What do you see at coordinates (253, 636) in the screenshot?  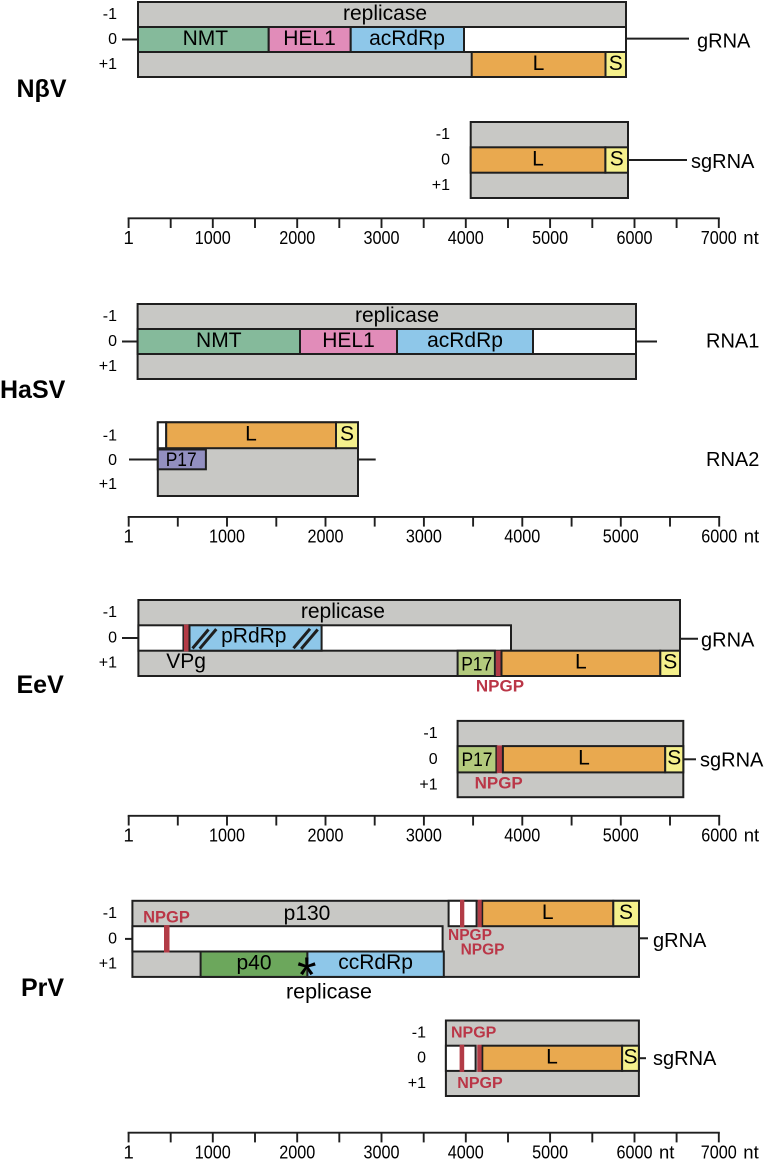 I see `svg-text: pRdRp` at bounding box center [253, 636].